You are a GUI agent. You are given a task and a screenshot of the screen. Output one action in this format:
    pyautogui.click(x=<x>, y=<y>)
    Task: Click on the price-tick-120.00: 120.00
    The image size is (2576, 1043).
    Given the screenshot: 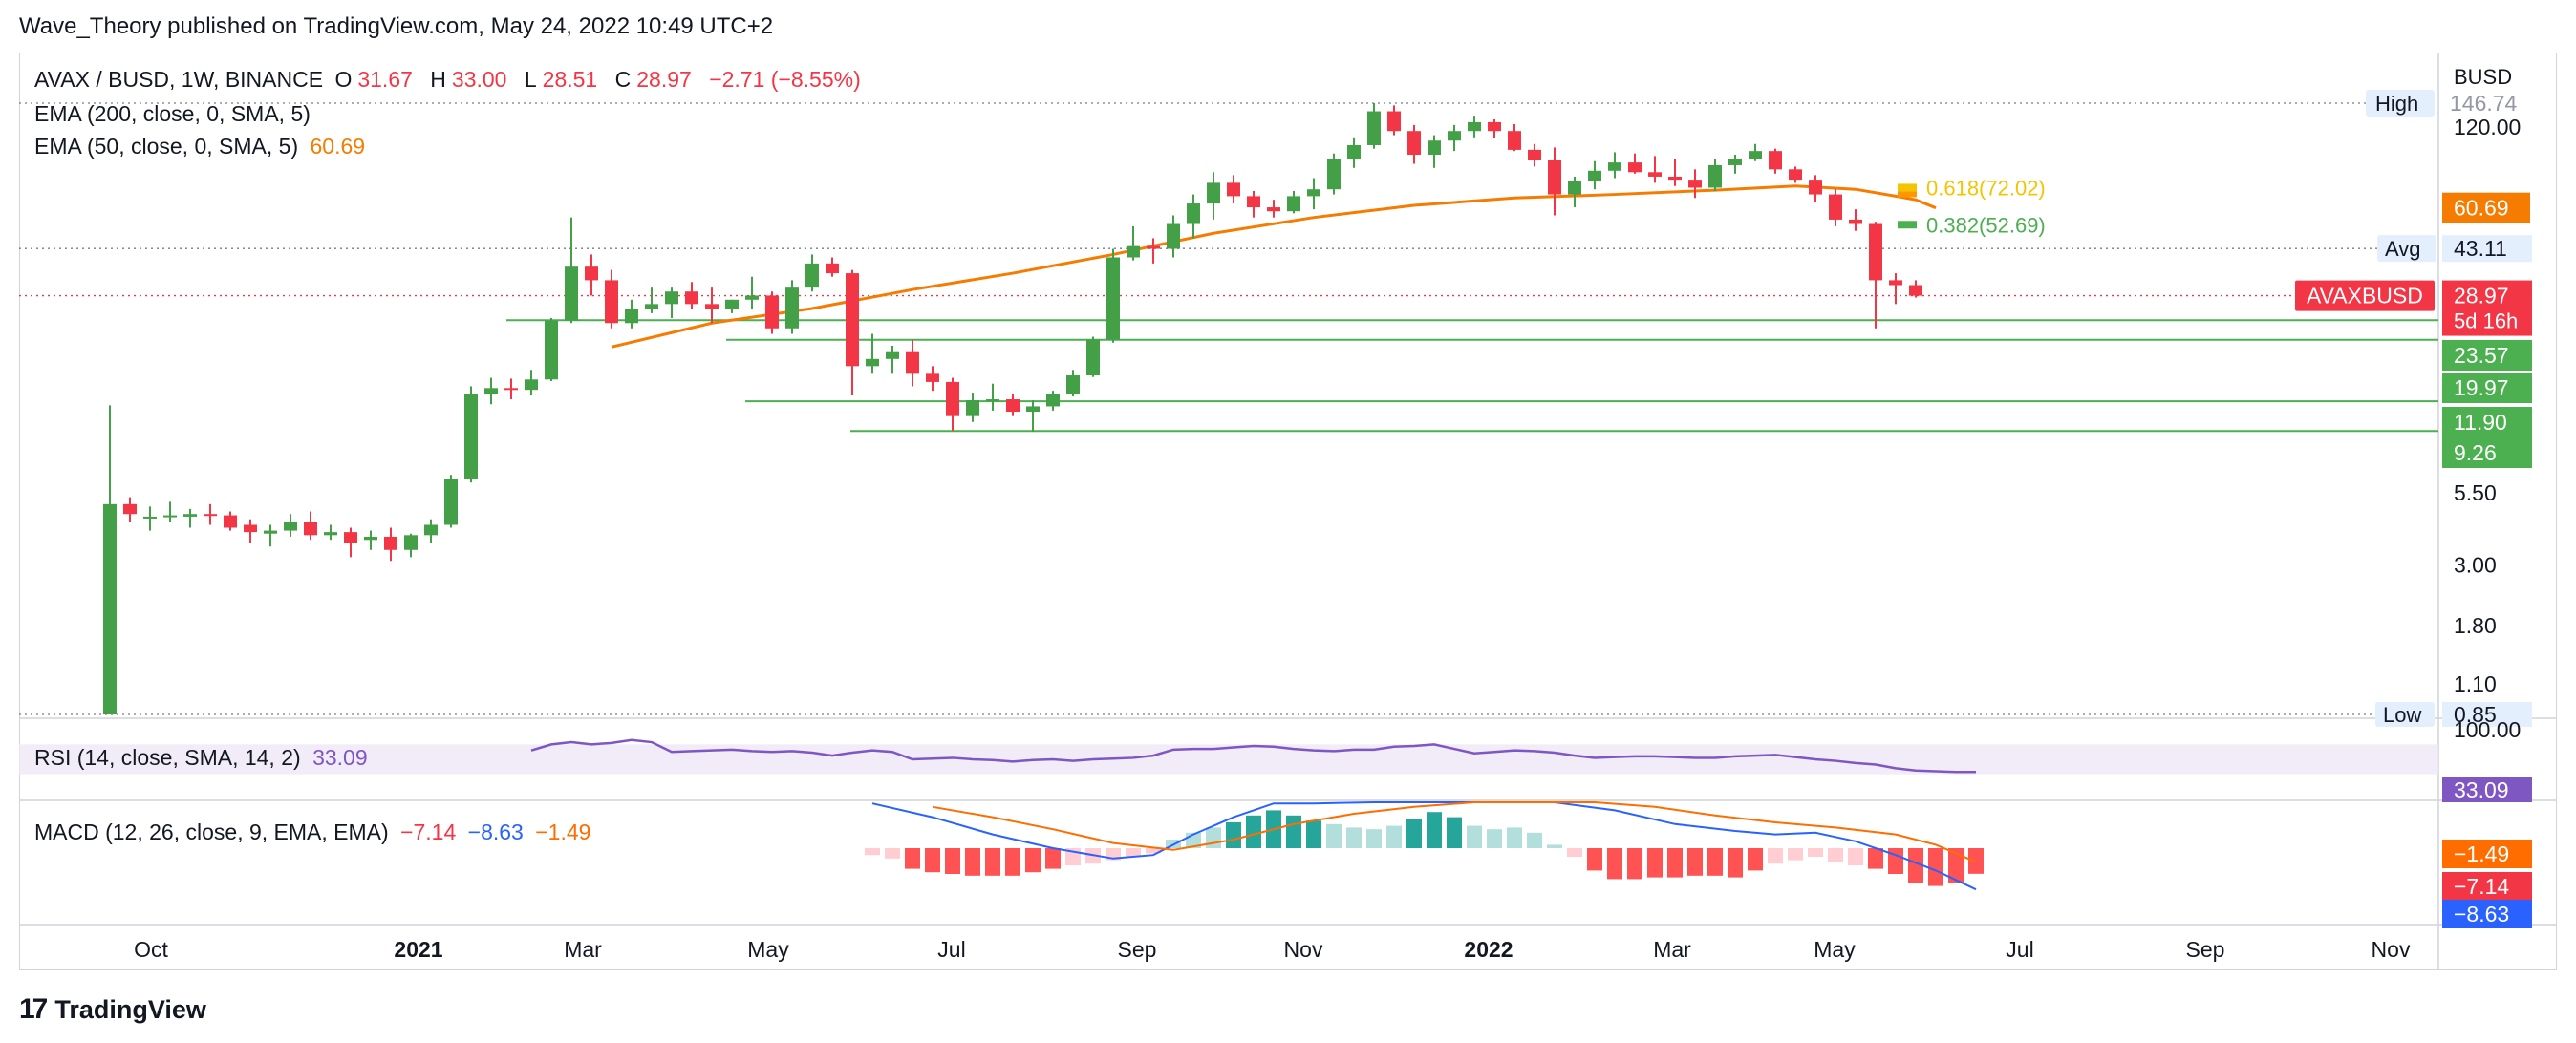 What is the action you would take?
    pyautogui.click(x=2487, y=127)
    